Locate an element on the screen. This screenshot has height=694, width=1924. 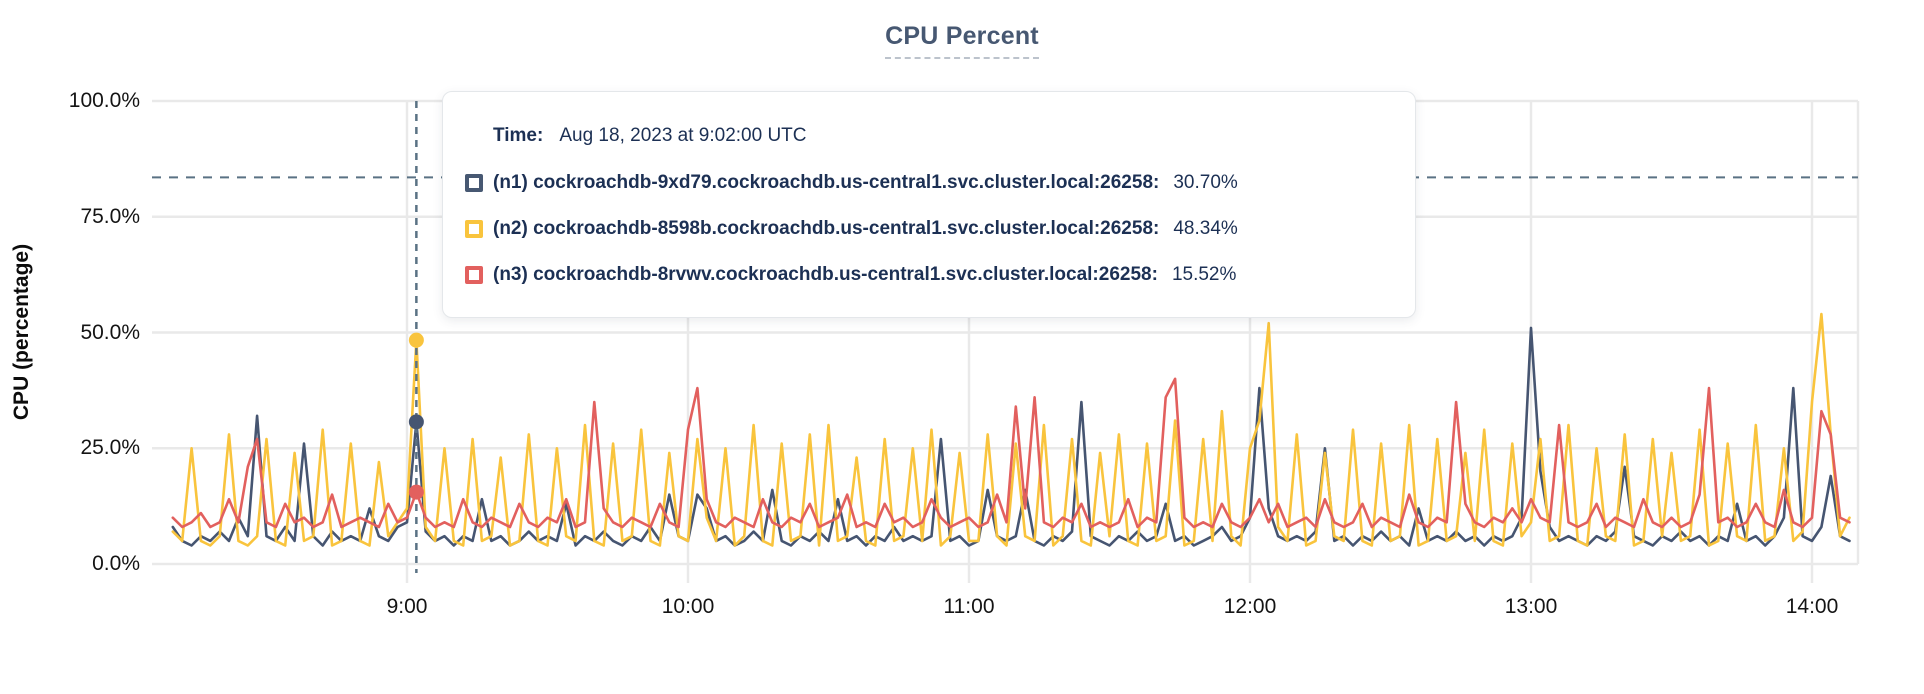
series-n1-swatch-icon is located at coordinates (474, 183).